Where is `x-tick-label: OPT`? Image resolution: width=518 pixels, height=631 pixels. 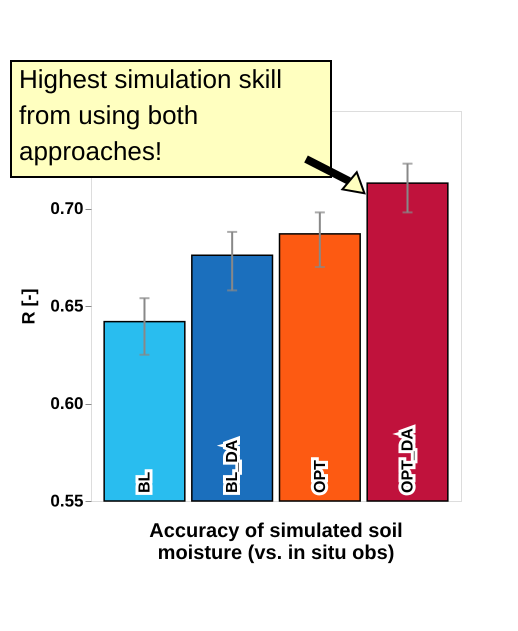 x-tick-label: OPT is located at coordinates (320, 476).